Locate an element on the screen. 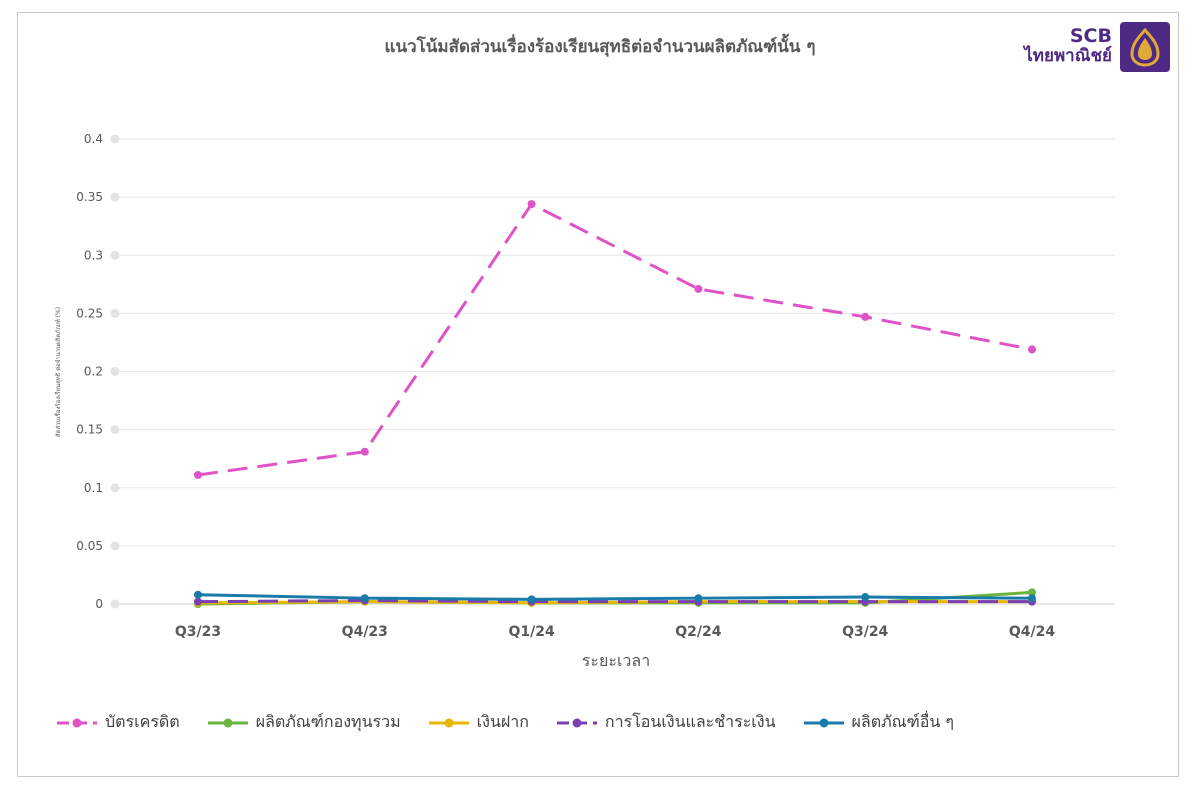  legend-label: ผลิตภัณฑ์อื่น ๆ is located at coordinates (902, 721).